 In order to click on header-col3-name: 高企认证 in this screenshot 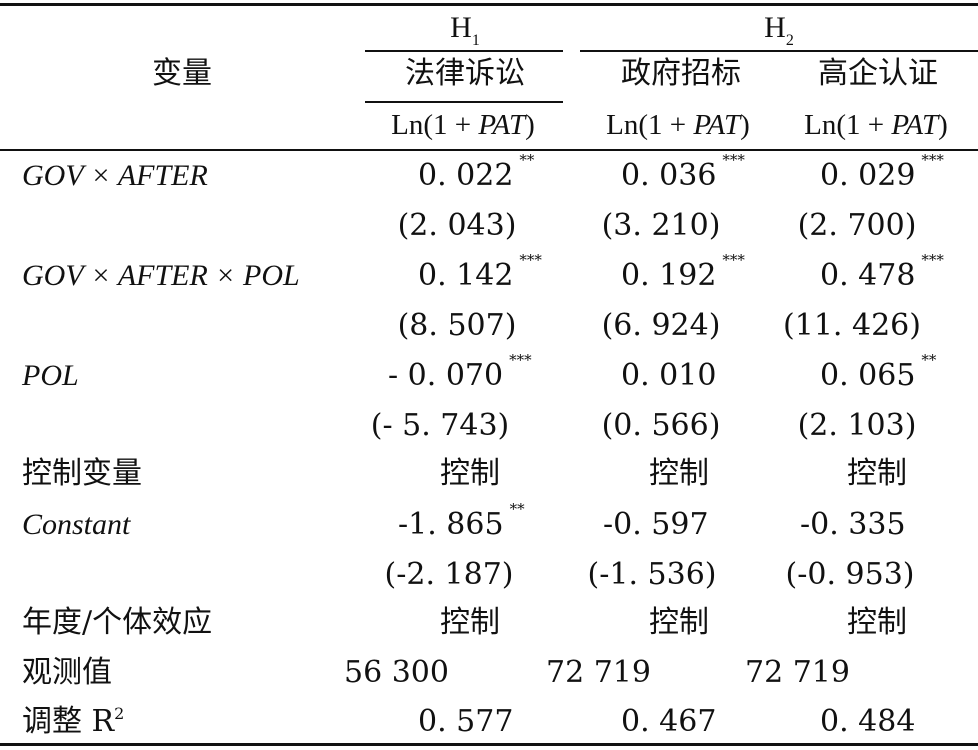, I will do `click(878, 73)`.